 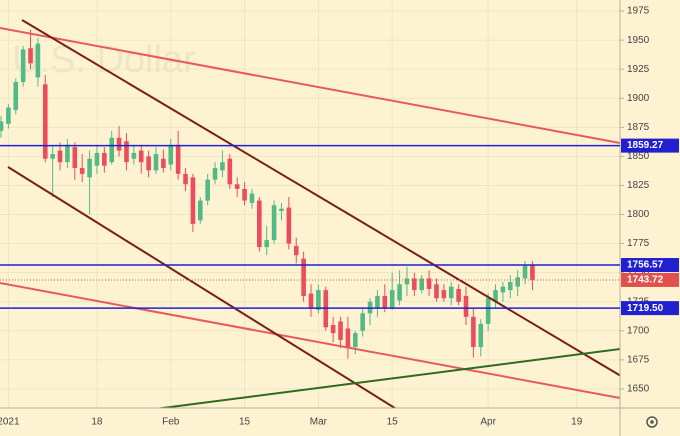 What do you see at coordinates (171, 422) in the screenshot?
I see `x-tick-label: Feb` at bounding box center [171, 422].